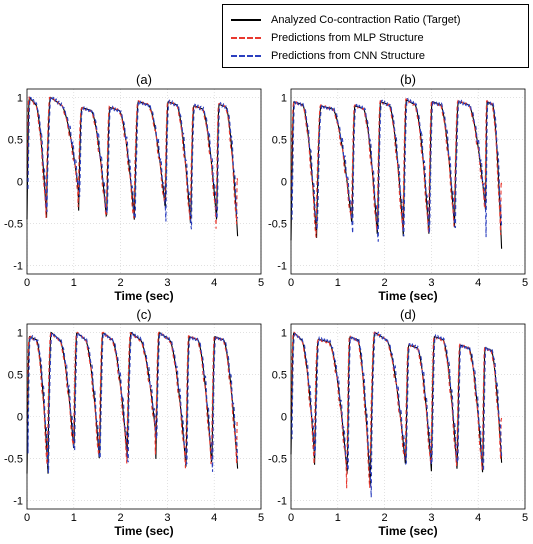 Image resolution: width=533 pixels, height=544 pixels. What do you see at coordinates (144, 79) in the screenshot?
I see `panel-label: (a)` at bounding box center [144, 79].